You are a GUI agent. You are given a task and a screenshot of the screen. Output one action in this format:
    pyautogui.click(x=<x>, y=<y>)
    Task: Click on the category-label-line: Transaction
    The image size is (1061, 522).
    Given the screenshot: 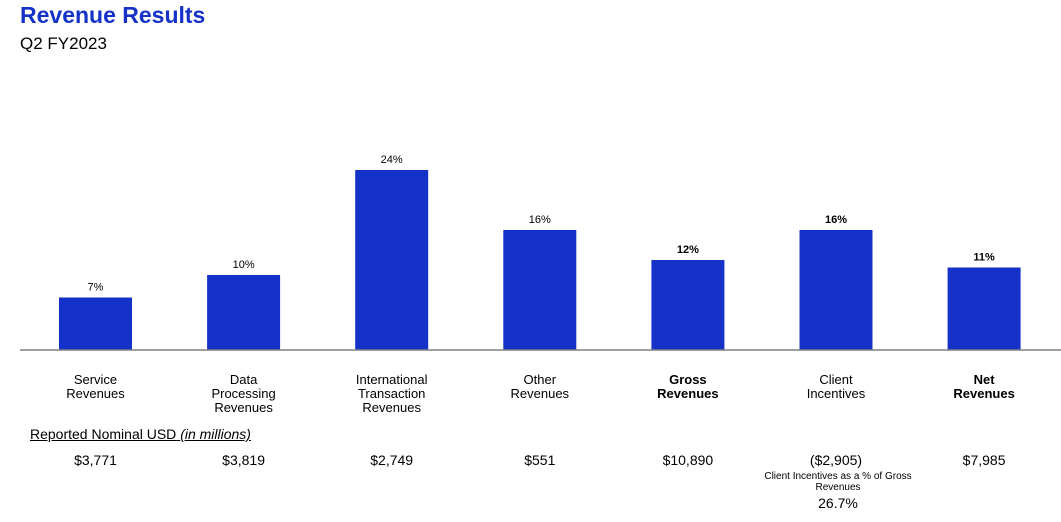 What is the action you would take?
    pyautogui.click(x=391, y=393)
    